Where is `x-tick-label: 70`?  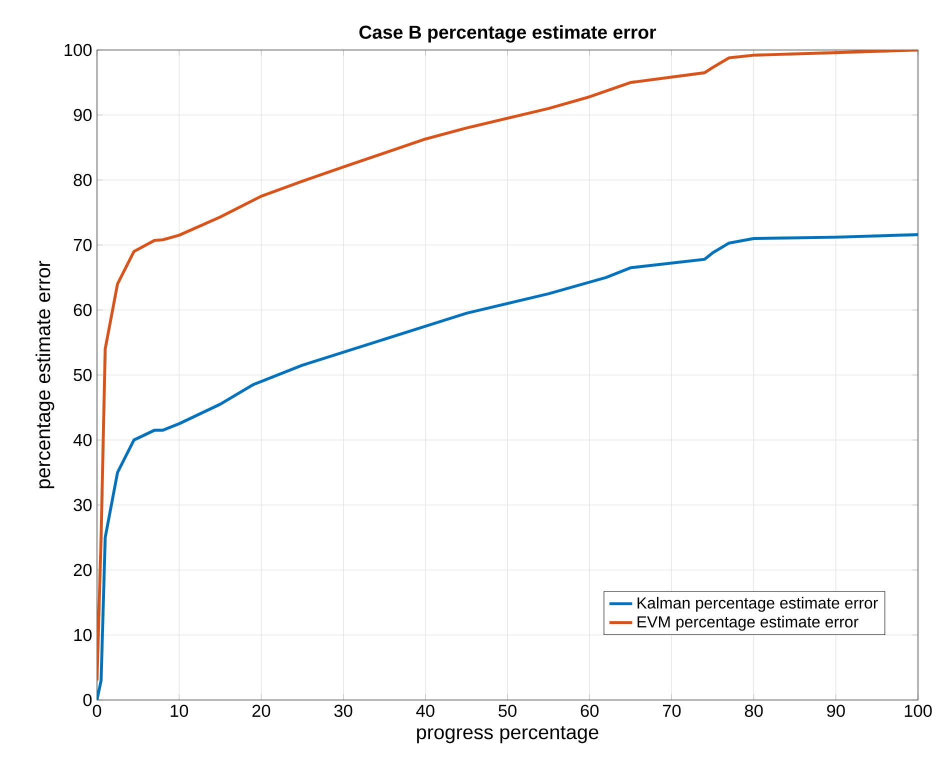 x-tick-label: 70 is located at coordinates (671, 710).